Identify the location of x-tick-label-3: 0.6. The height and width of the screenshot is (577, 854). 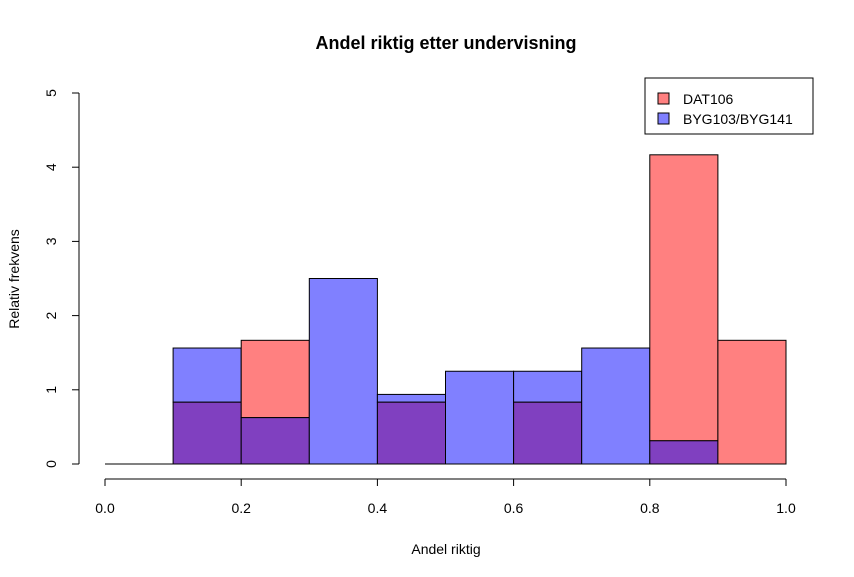
(514, 508).